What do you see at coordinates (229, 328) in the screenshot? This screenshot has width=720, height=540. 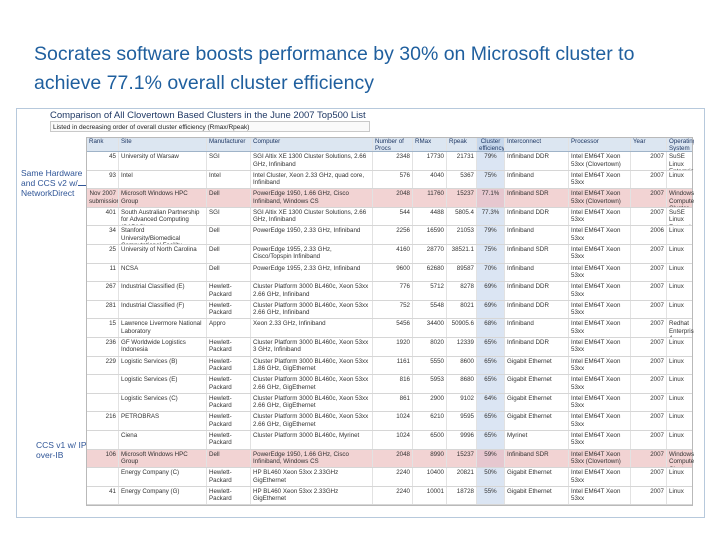 I see `table-cell-manufacturer: Appro` at bounding box center [229, 328].